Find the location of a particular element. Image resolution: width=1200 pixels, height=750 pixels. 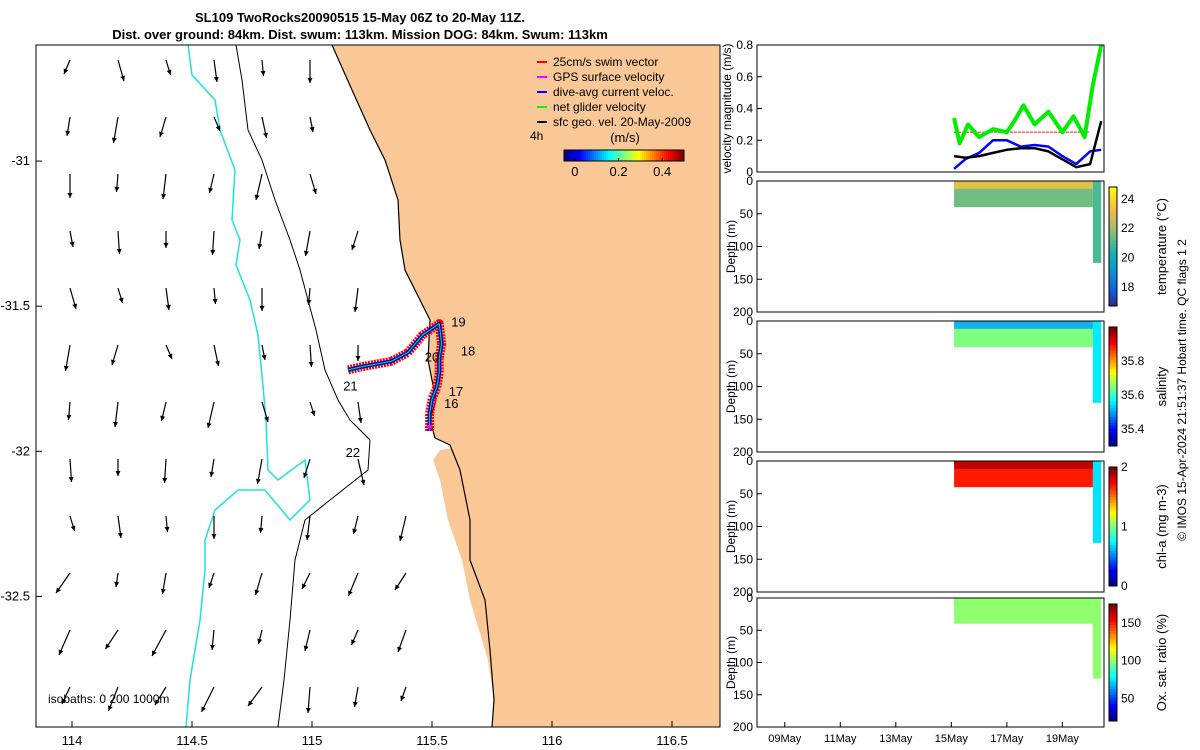

glider-track is located at coordinates (396, 375).